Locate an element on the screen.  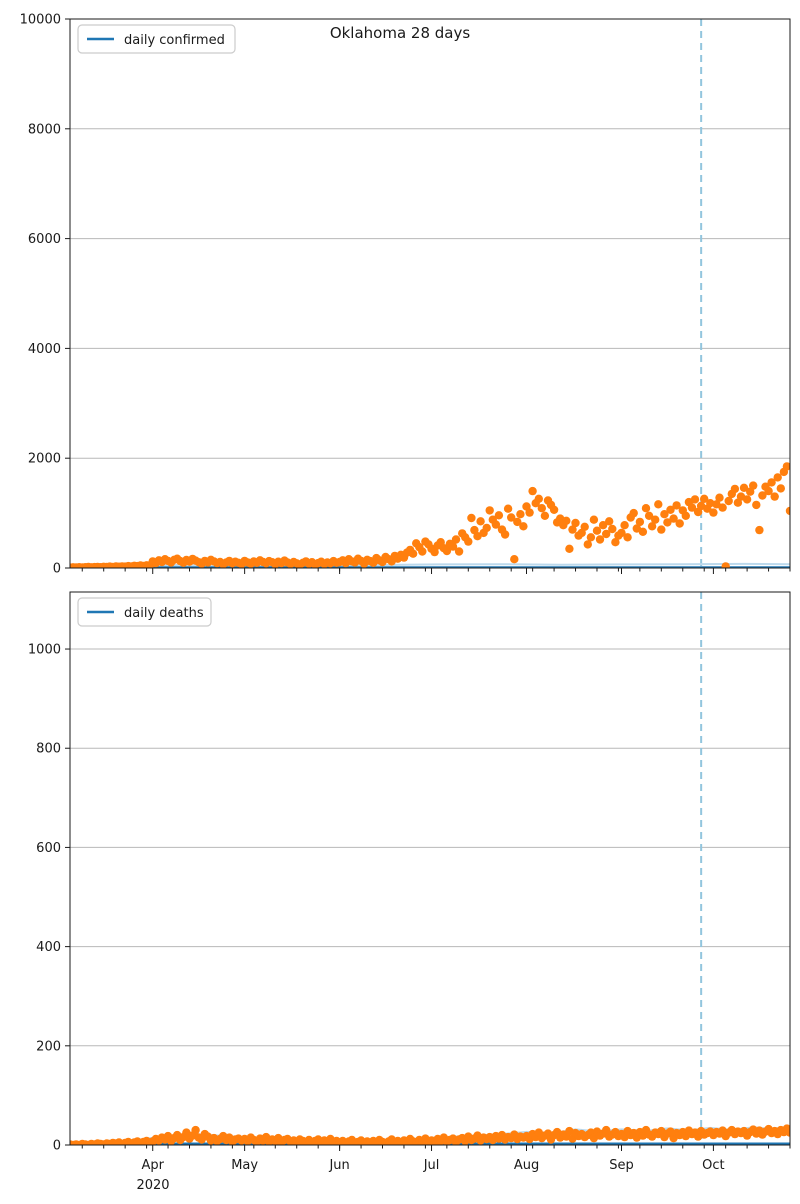
y-tick-label: 800 is located at coordinates (48, 749).